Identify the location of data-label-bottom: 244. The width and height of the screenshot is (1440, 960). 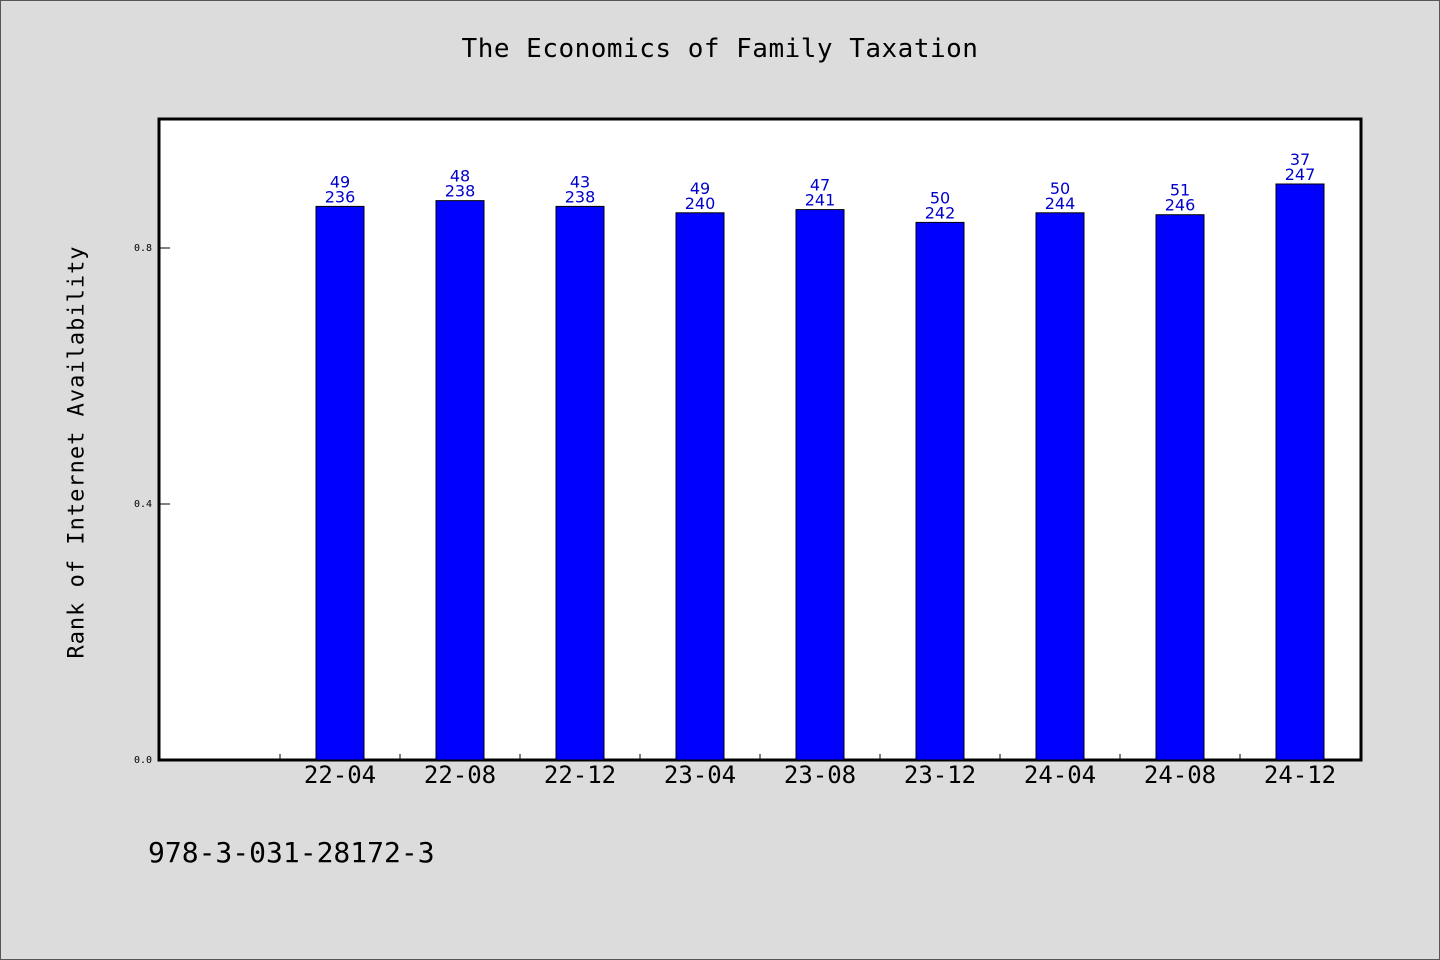
(1060, 203).